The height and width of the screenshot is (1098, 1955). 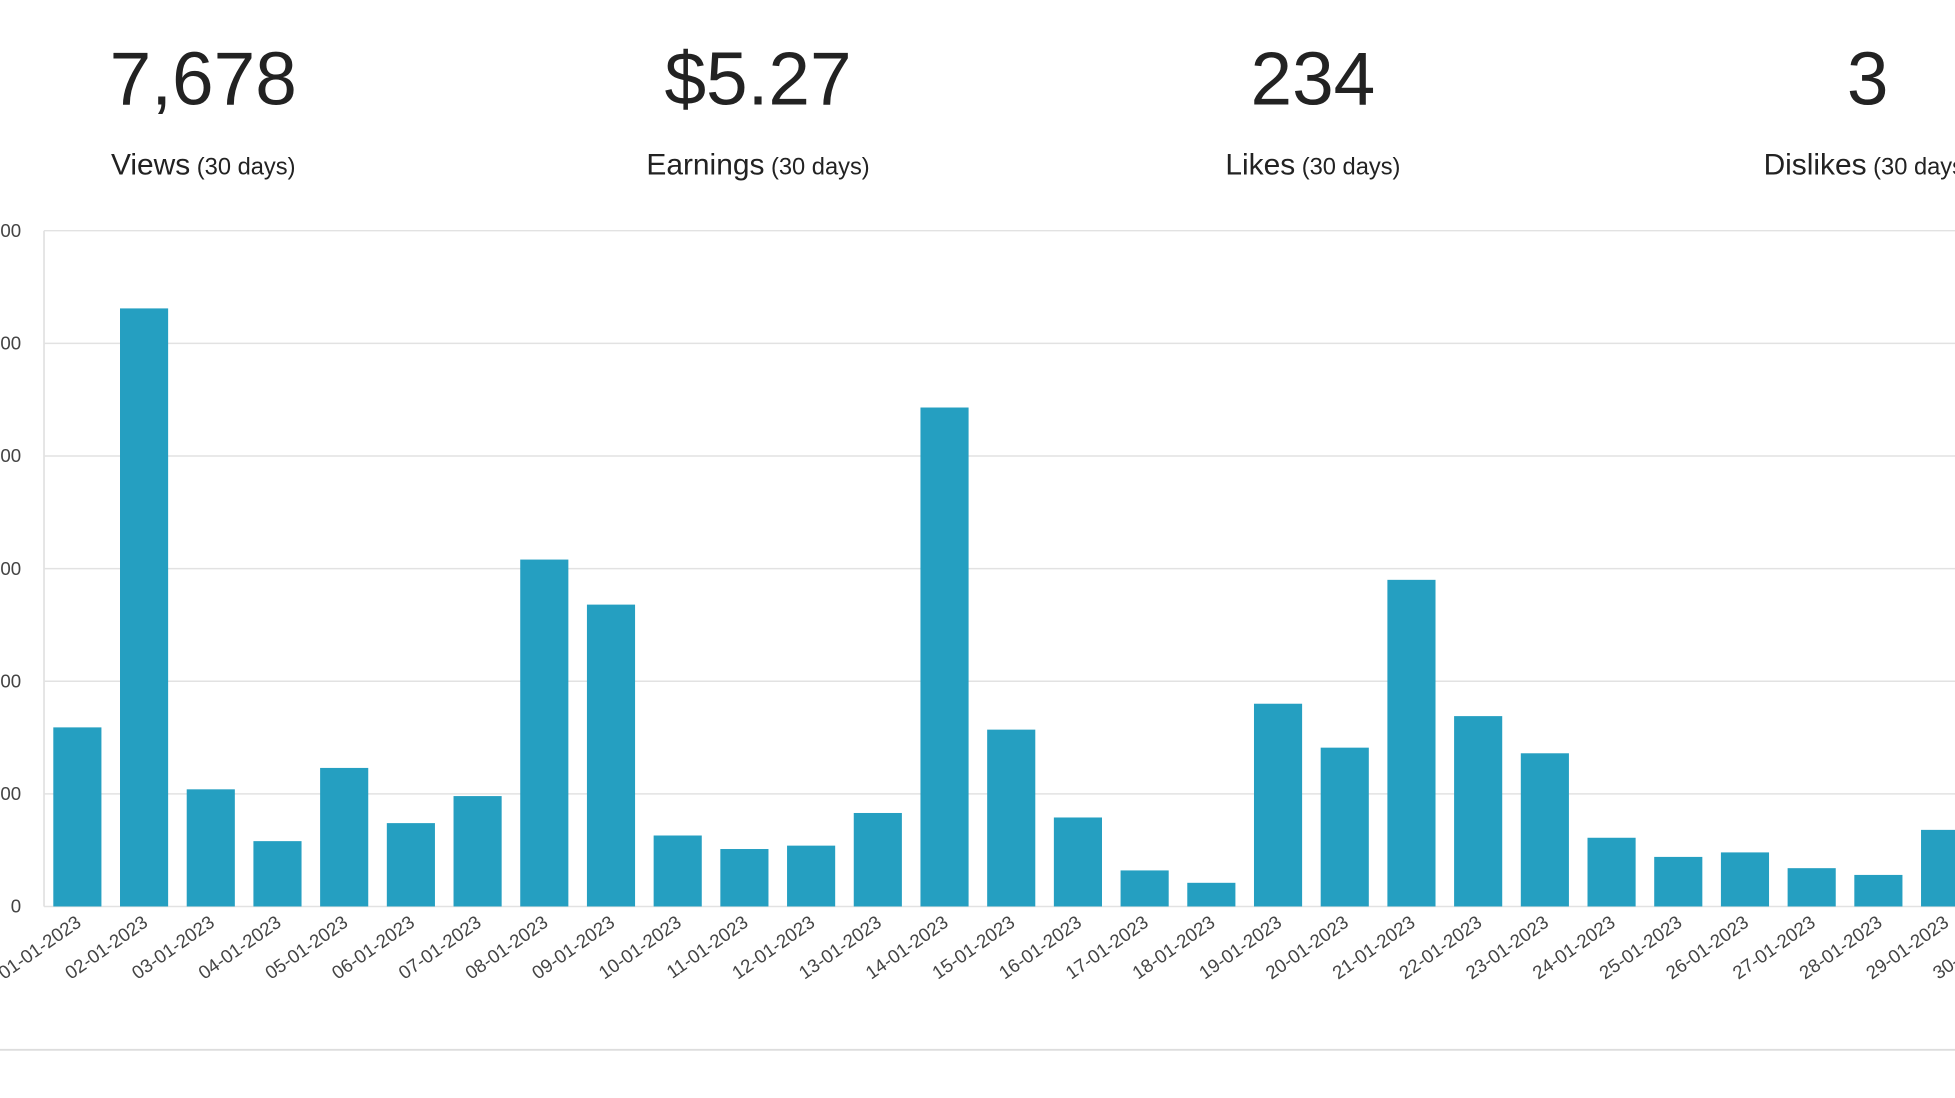 I want to click on stat-label: Views (30 days), so click(x=203, y=165).